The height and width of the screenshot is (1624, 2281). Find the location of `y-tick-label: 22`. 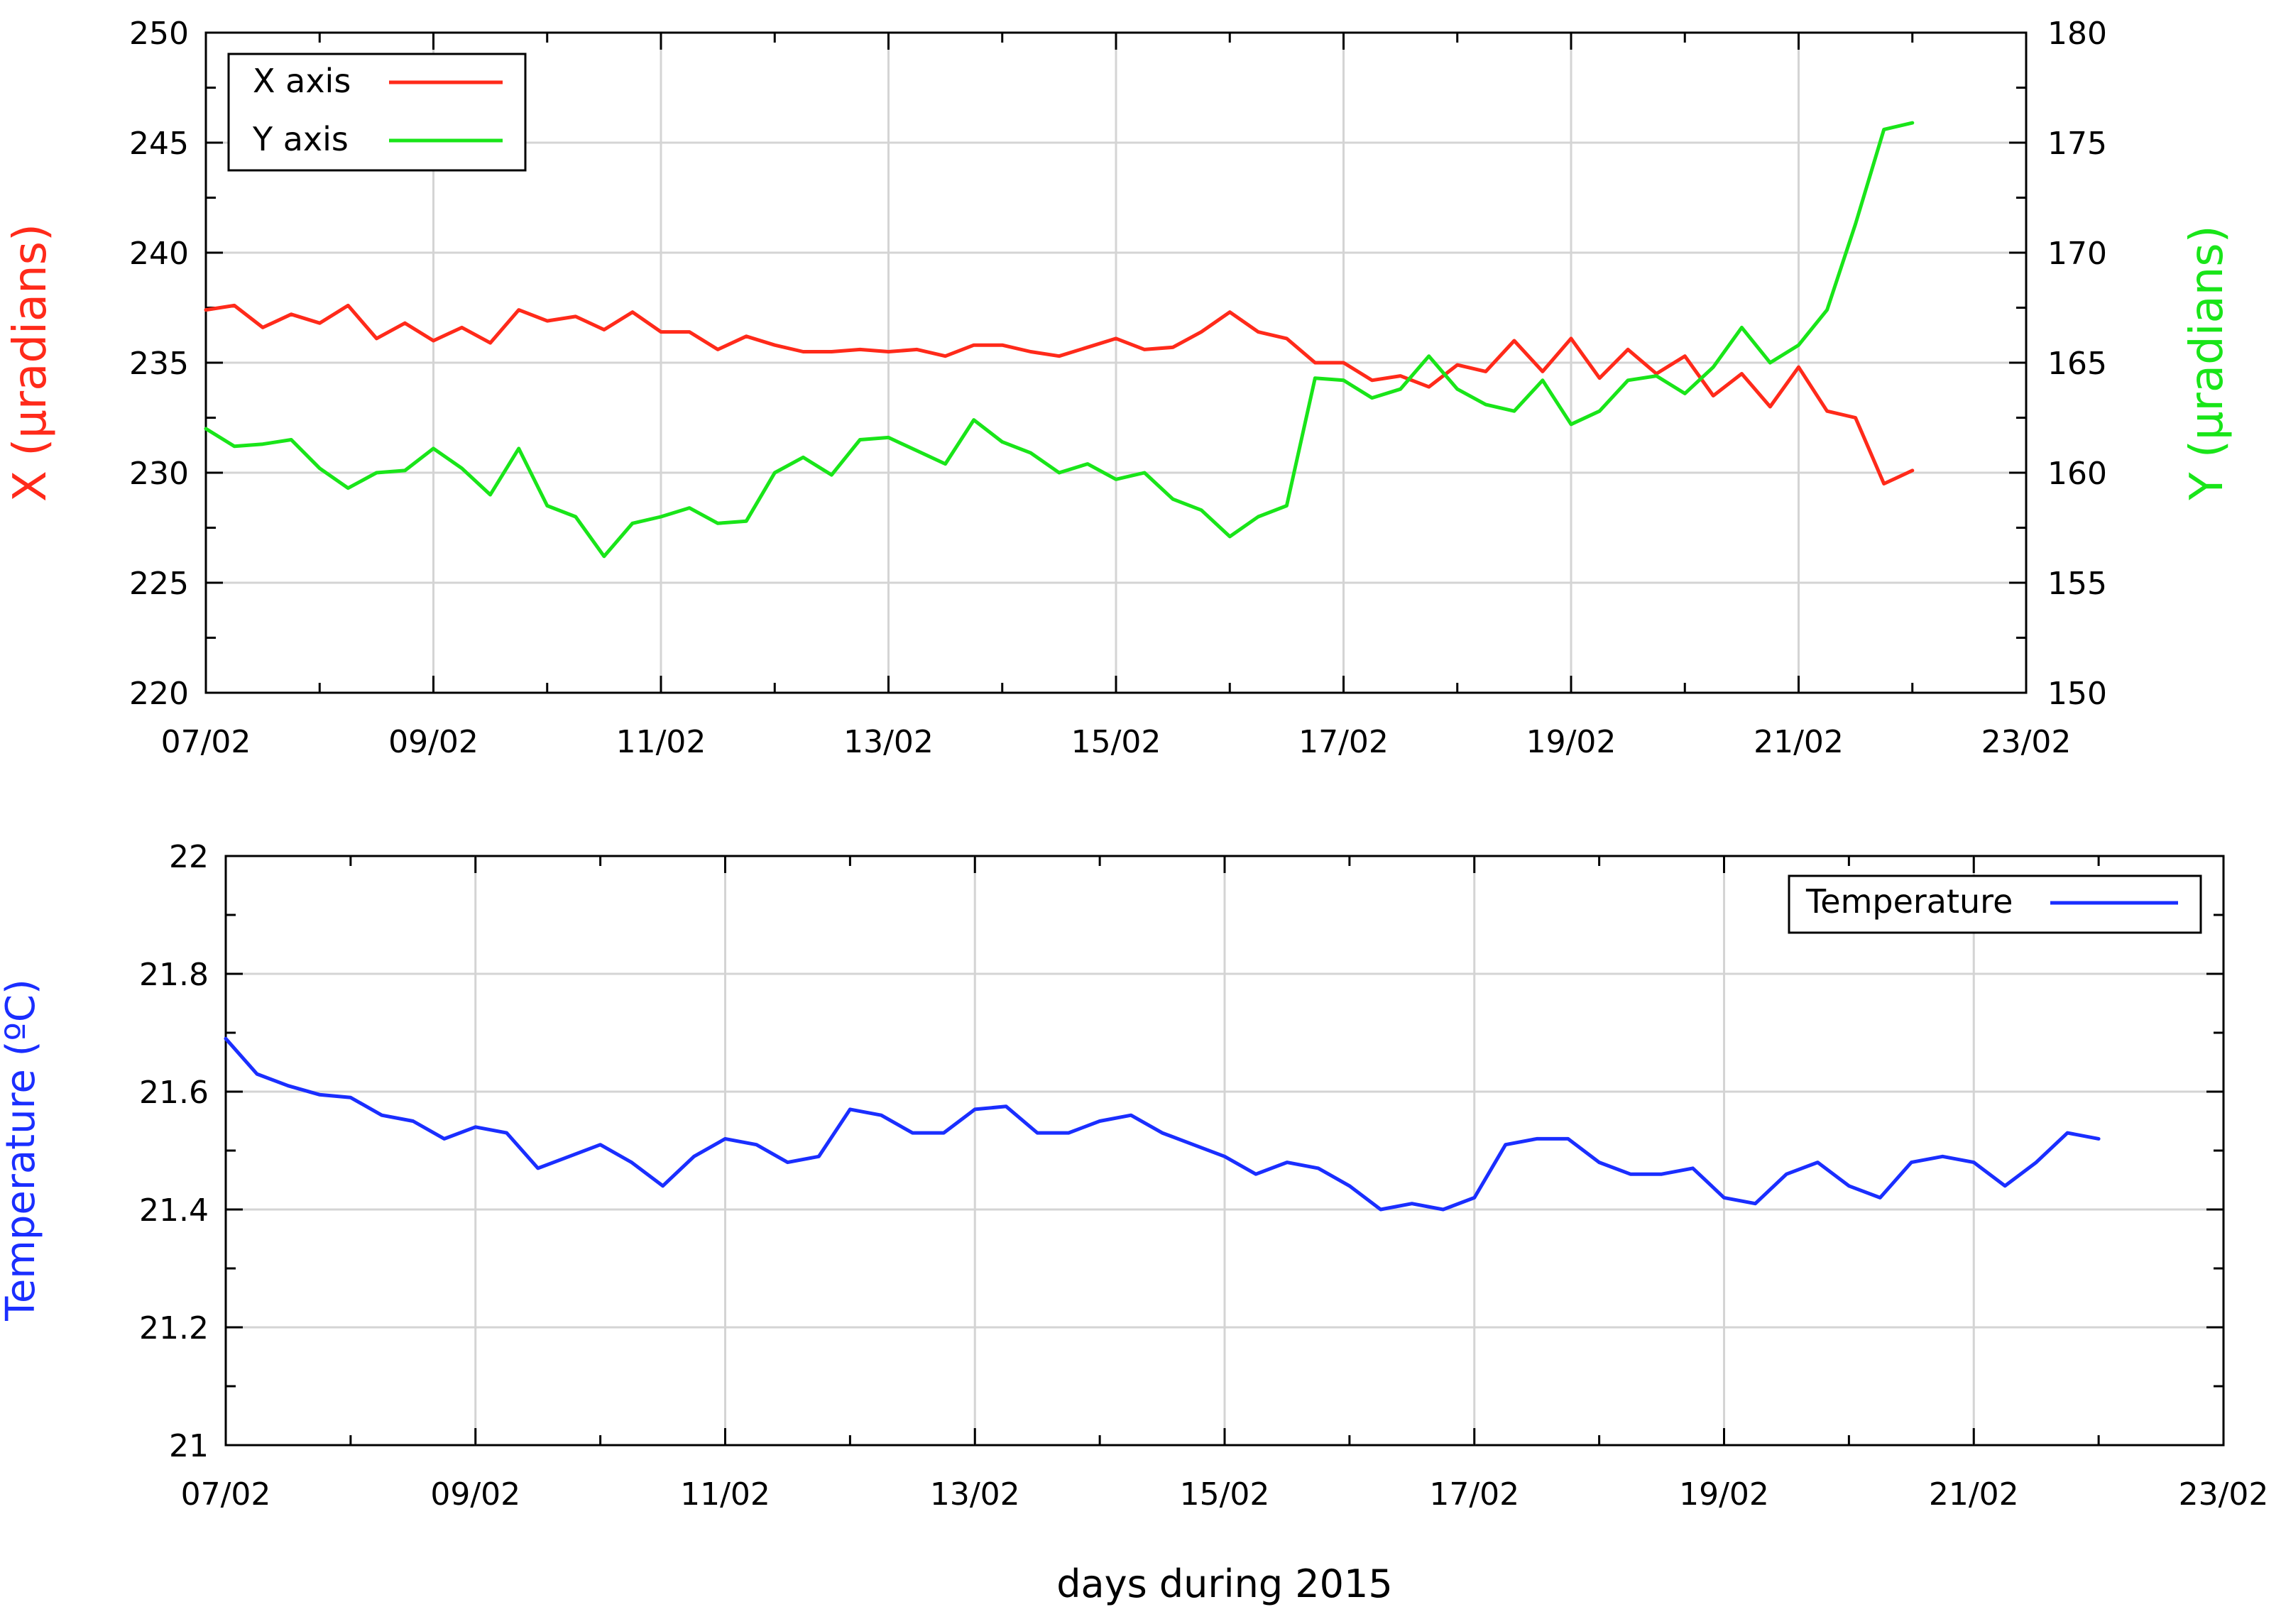

y-tick-label: 22 is located at coordinates (189, 857).